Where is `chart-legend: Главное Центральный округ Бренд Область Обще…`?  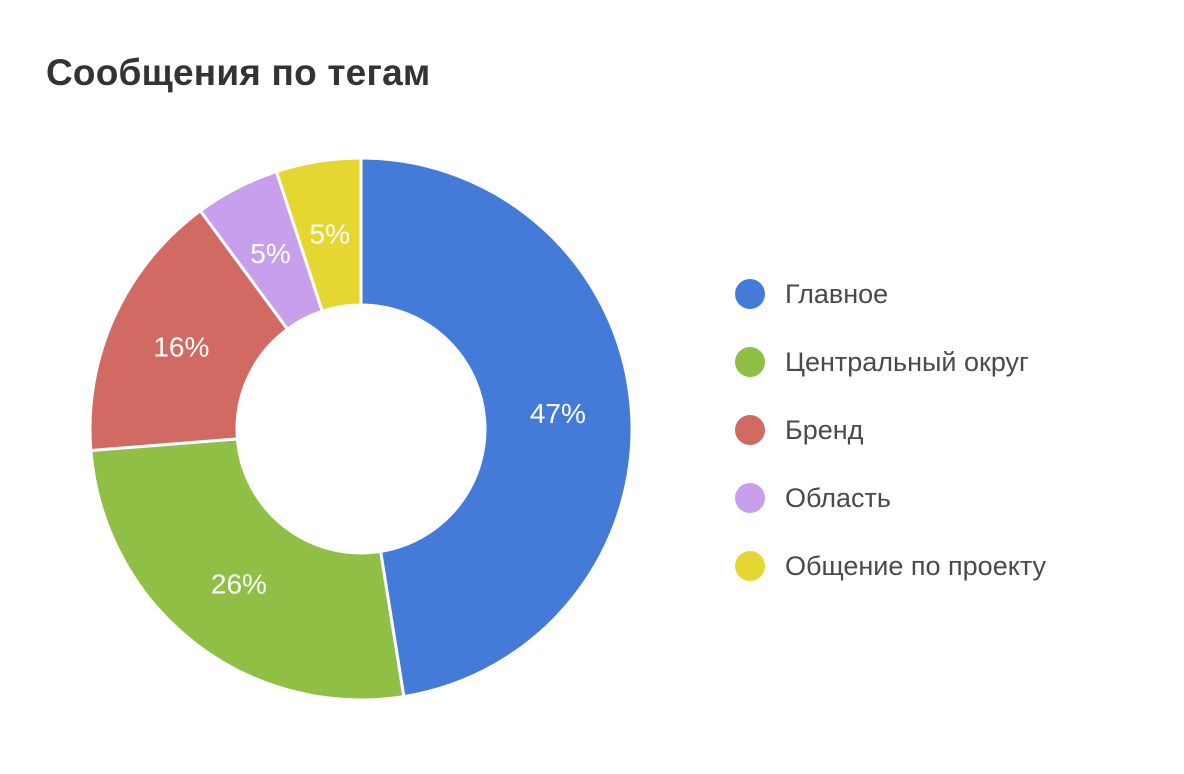
chart-legend: Главное Центральный округ Бренд Область Обще… is located at coordinates (890, 446).